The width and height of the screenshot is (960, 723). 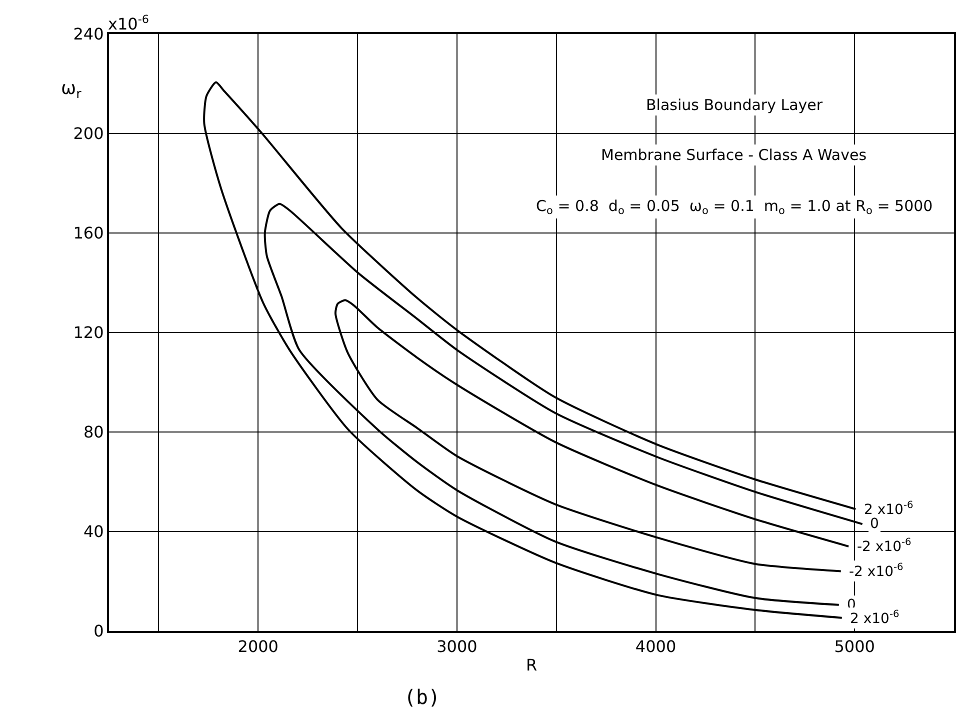 I want to click on y-tick-label: 0, so click(x=99, y=631).